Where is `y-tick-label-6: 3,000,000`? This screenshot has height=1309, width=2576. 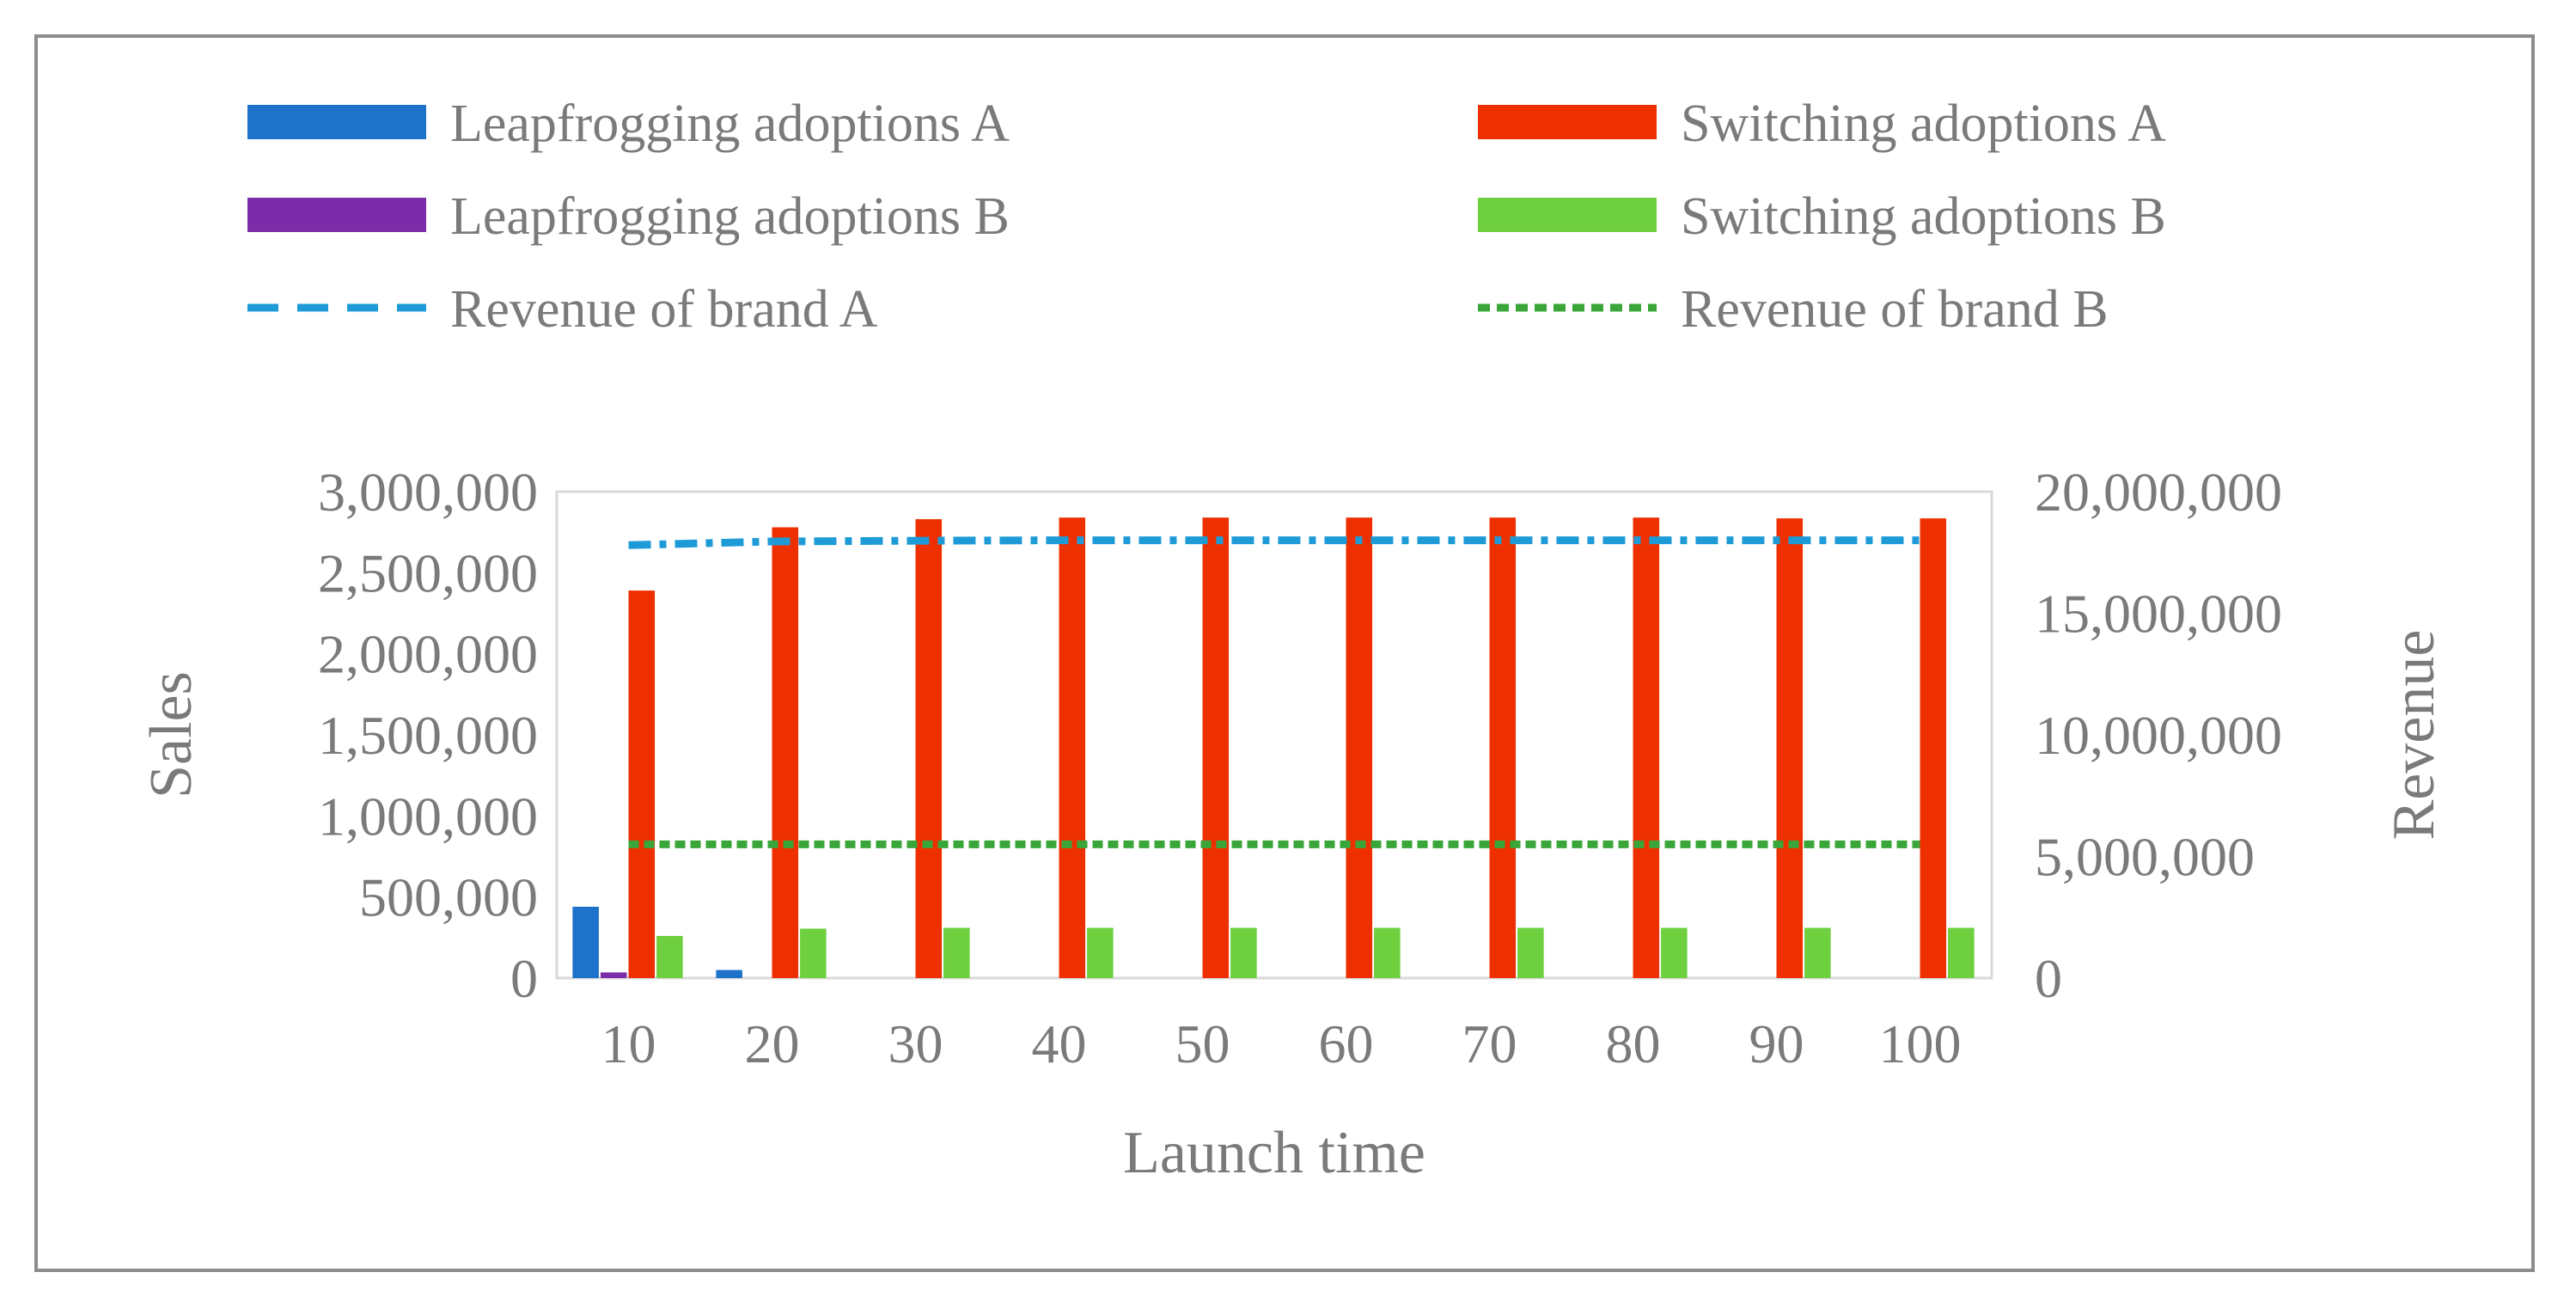
y-tick-label-6: 3,000,000 is located at coordinates (428, 492).